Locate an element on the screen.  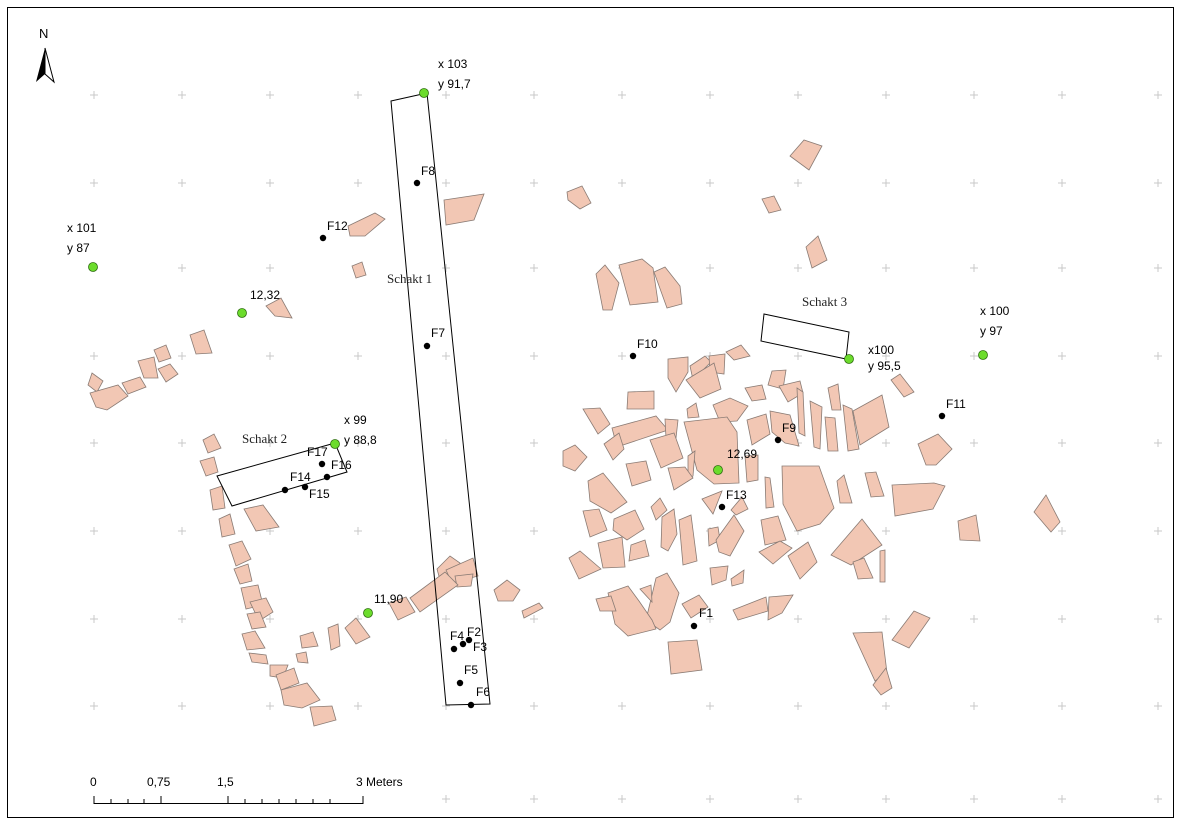
control-point-x101 is located at coordinates (93, 267).